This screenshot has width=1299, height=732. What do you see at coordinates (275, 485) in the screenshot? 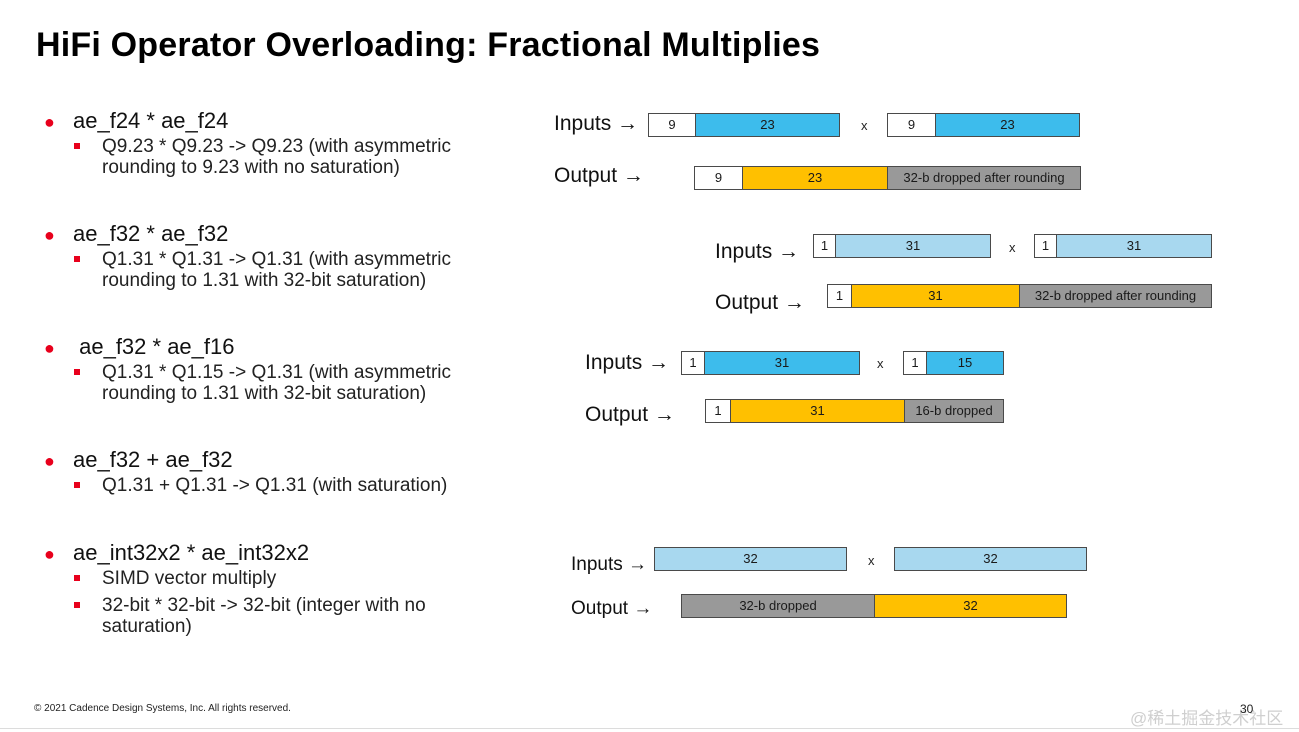
I see `sub-bullet-text: Q1.31 + Q1.31 -> Q1.31 (with saturation)` at bounding box center [275, 485].